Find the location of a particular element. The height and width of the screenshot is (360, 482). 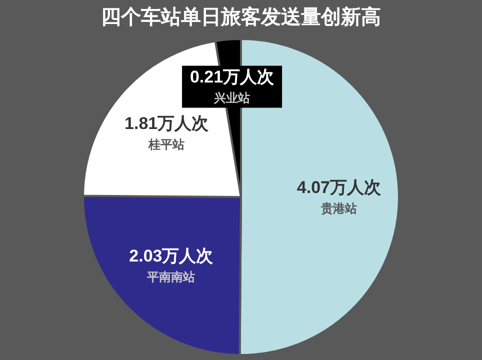

slice-label: 平南南站 is located at coordinates (171, 277).